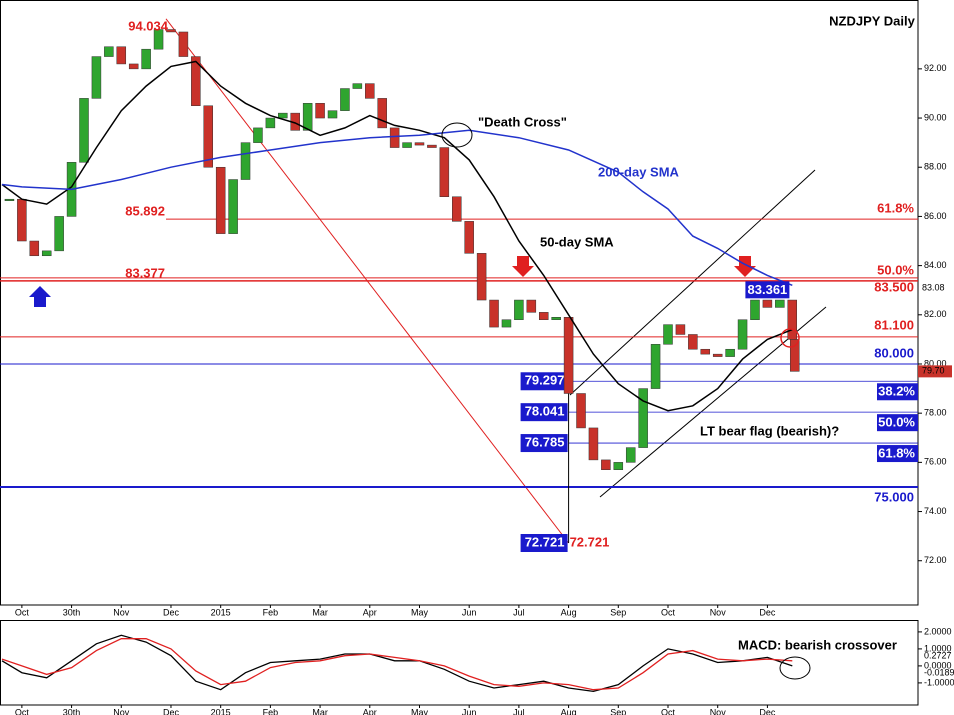 The height and width of the screenshot is (715, 954). What do you see at coordinates (692, 282) in the screenshot?
I see `channel-upper` at bounding box center [692, 282].